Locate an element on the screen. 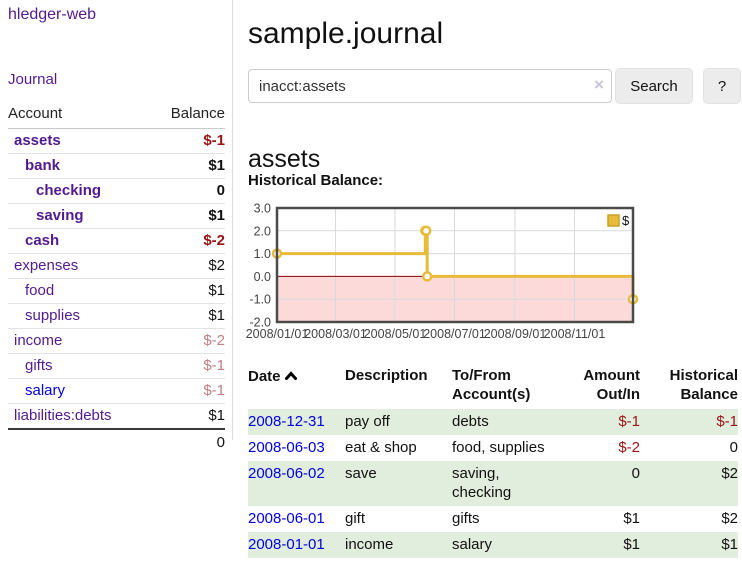 The image size is (742, 582). transaction-description: pay off is located at coordinates (367, 421).